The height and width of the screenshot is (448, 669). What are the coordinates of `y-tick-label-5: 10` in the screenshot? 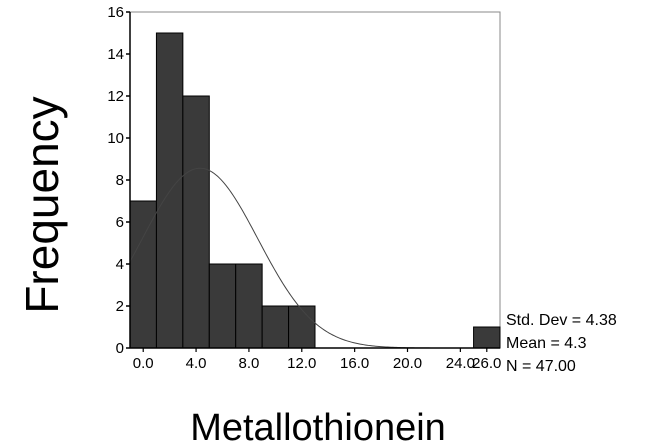 It's located at (115, 138).